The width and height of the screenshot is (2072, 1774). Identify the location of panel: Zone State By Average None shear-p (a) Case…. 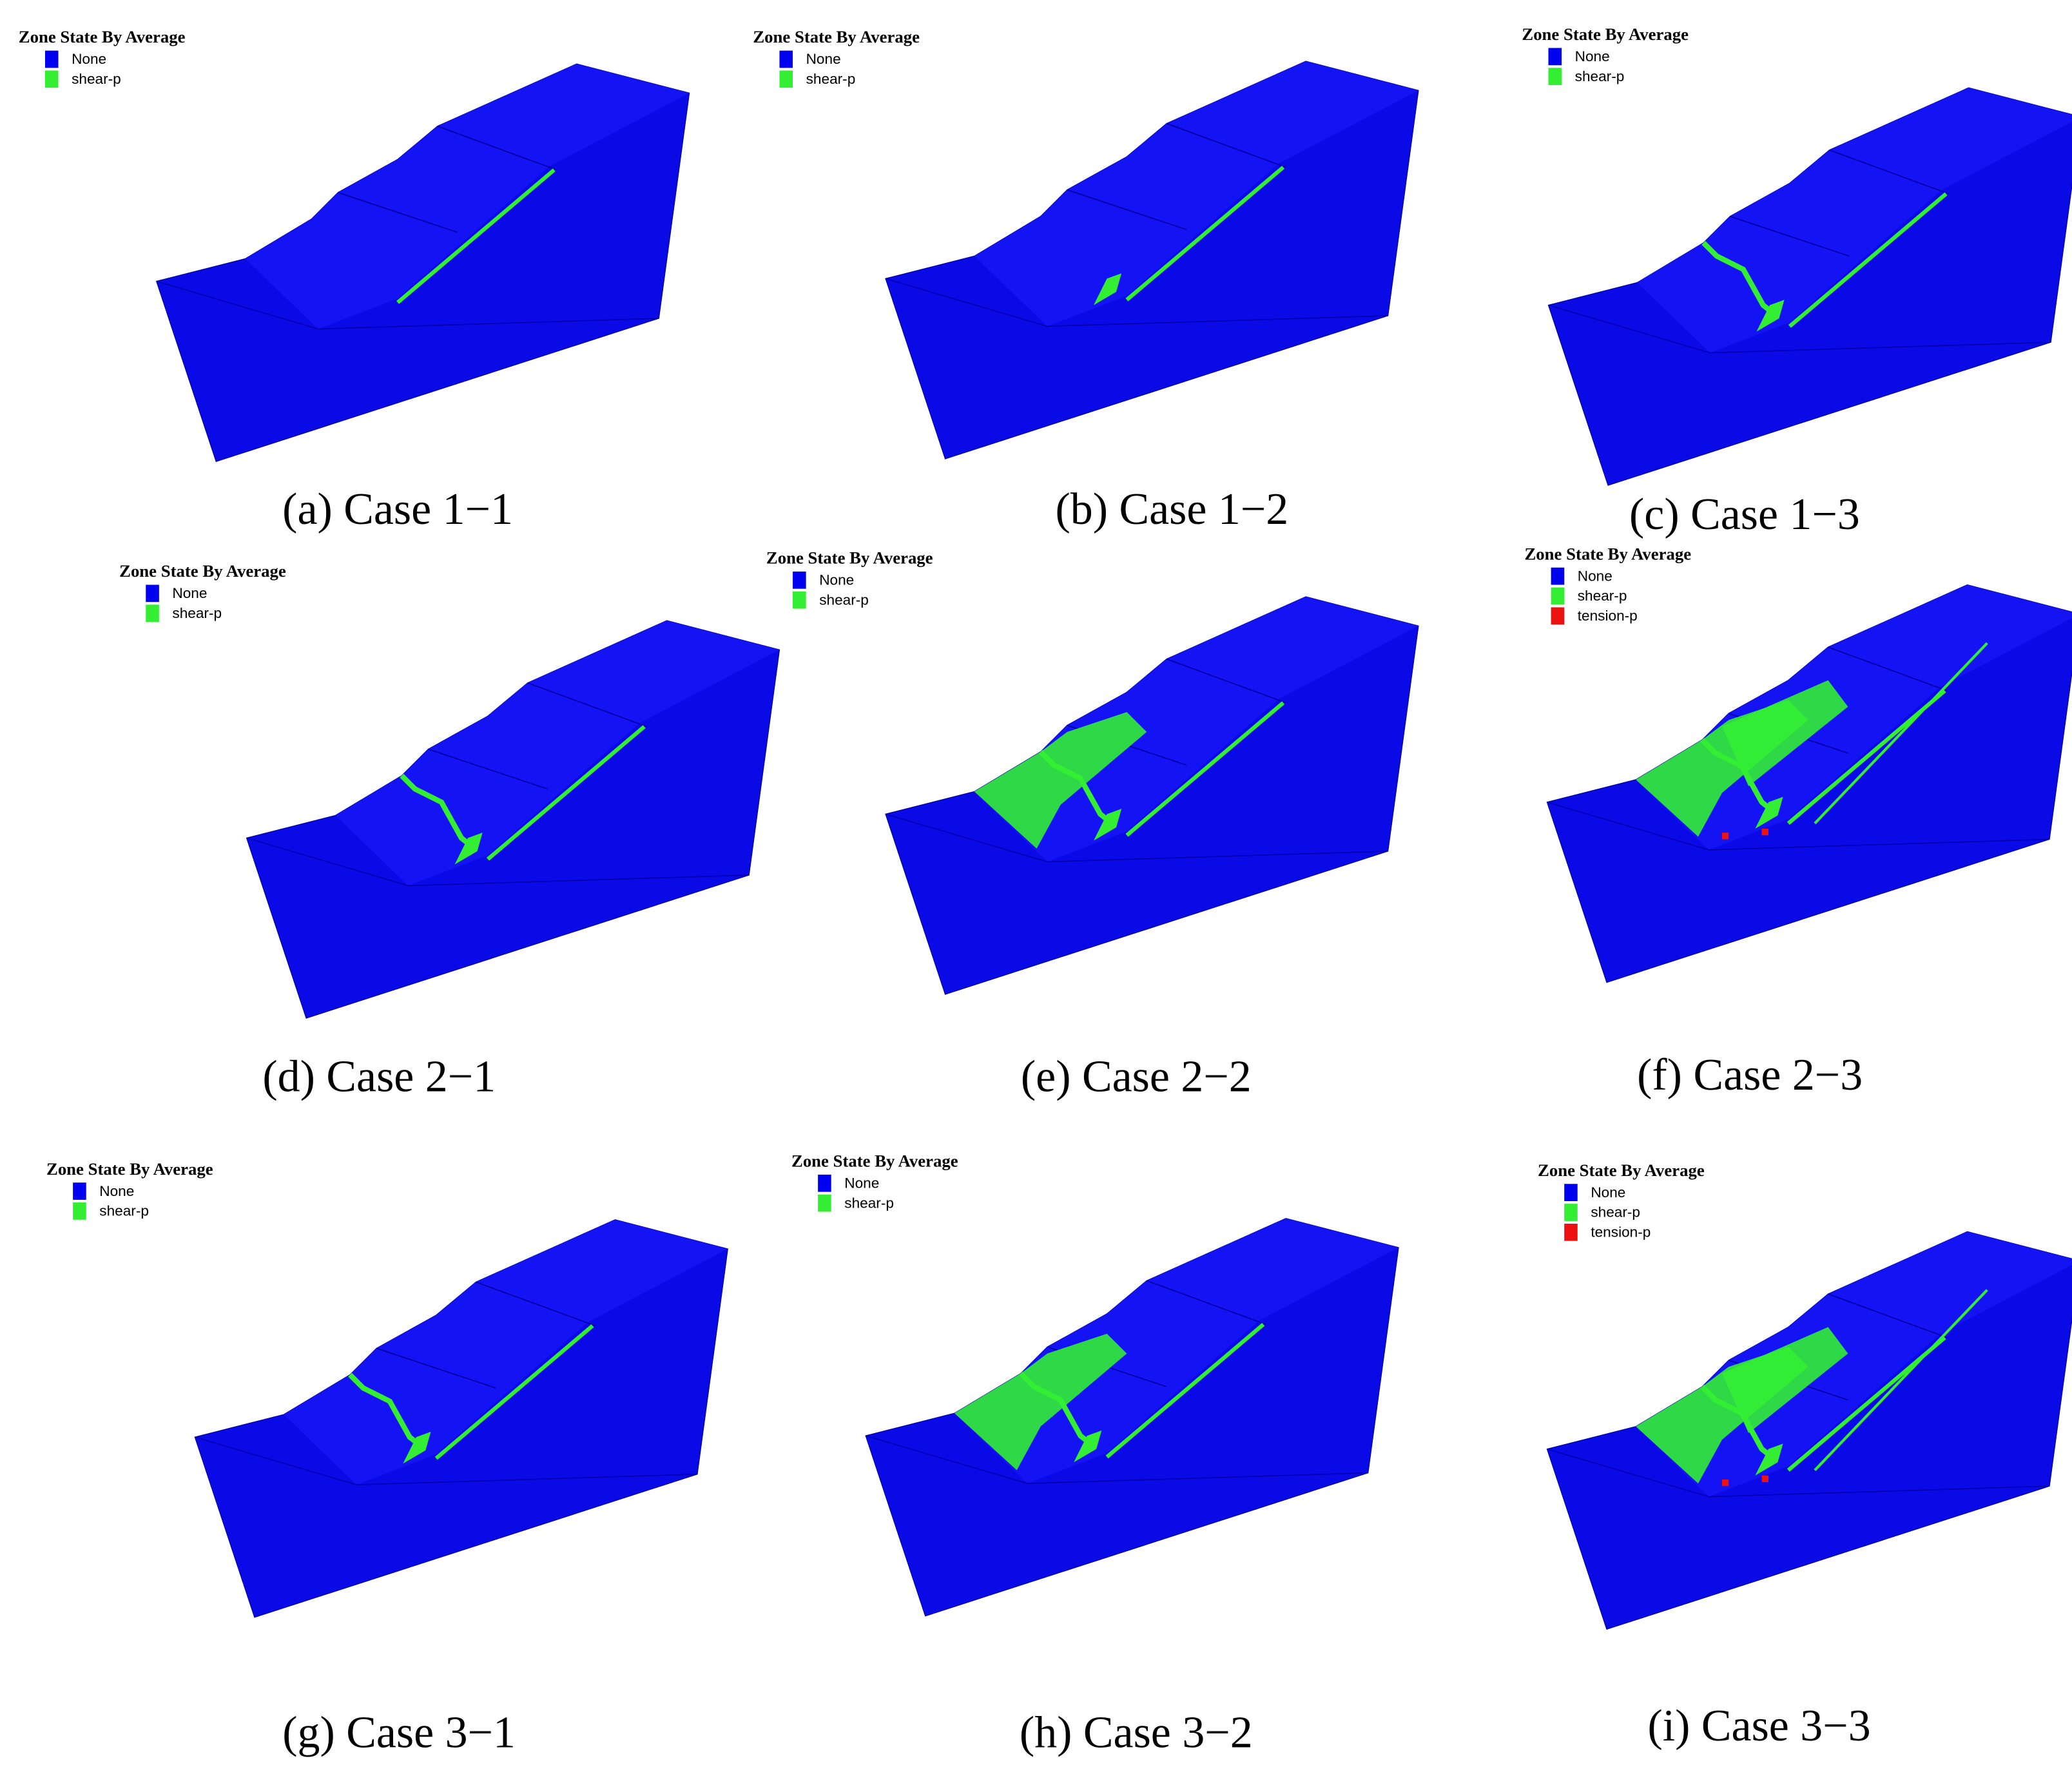
(354, 281).